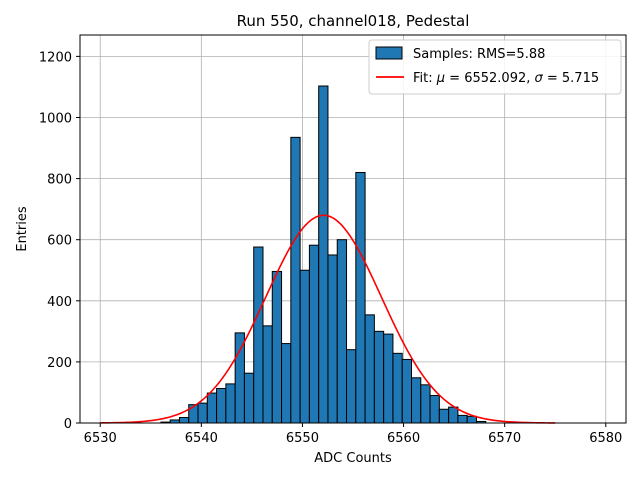  Describe the element at coordinates (59, 180) in the screenshot. I see `y-tick-label: 800` at that location.